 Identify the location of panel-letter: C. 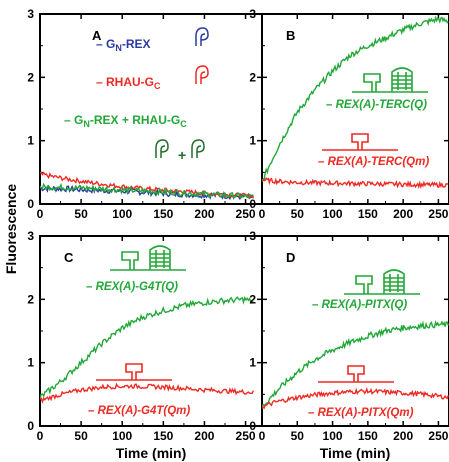
(69, 257).